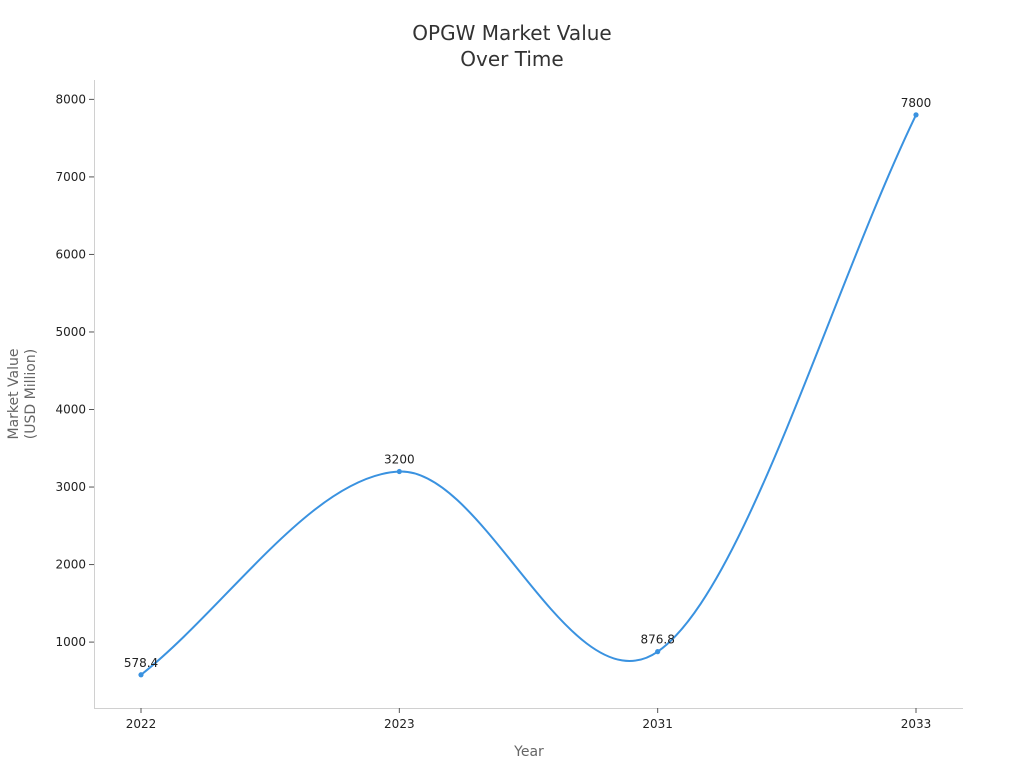 The height and width of the screenshot is (772, 1024). What do you see at coordinates (70, 410) in the screenshot?
I see `y-tick-label: 4000` at bounding box center [70, 410].